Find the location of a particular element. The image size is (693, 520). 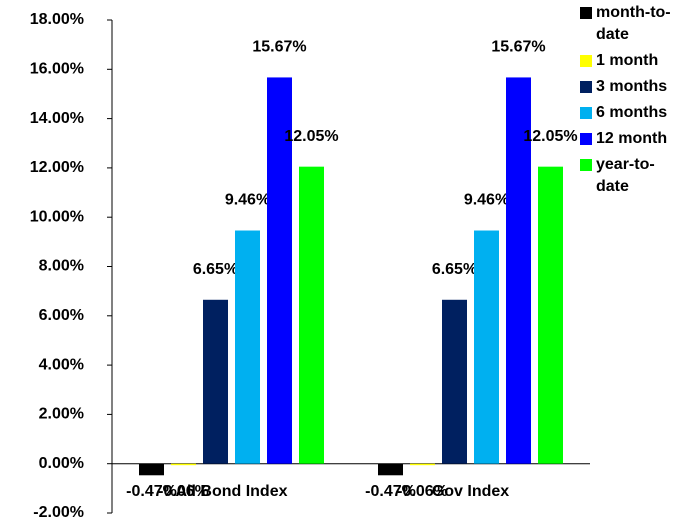

legend-item: 1 month is located at coordinates (636, 61).